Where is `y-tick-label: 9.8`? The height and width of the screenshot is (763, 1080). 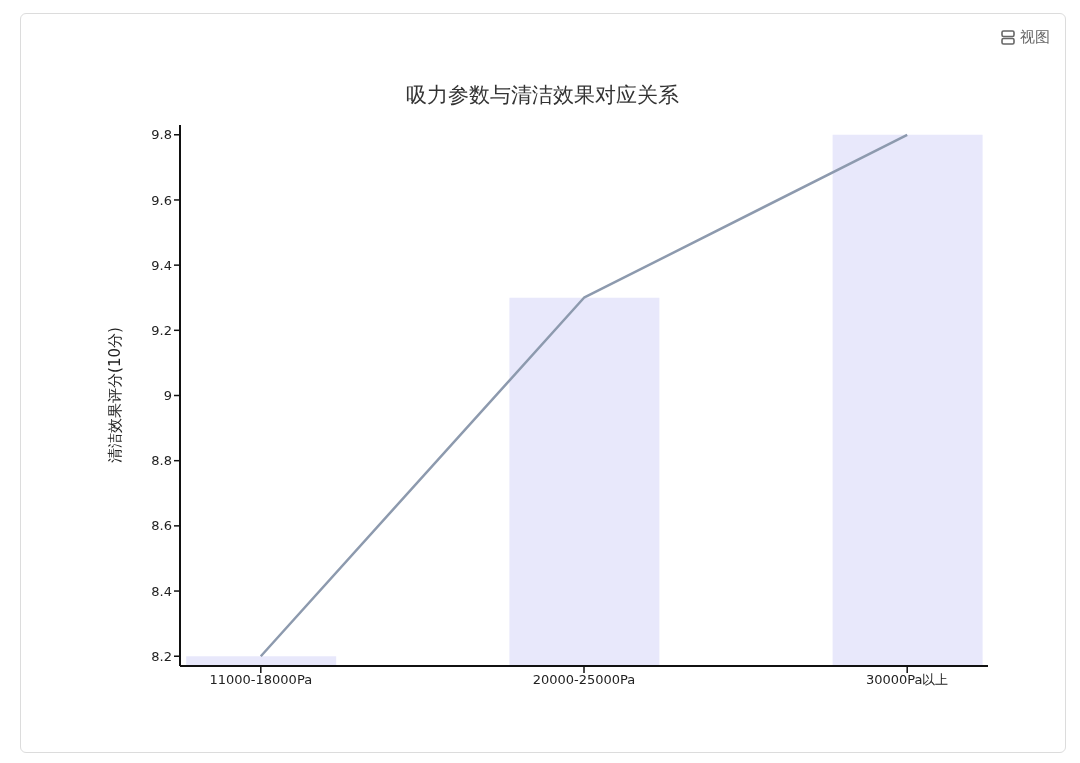
y-tick-label: 9.8 is located at coordinates (161, 135).